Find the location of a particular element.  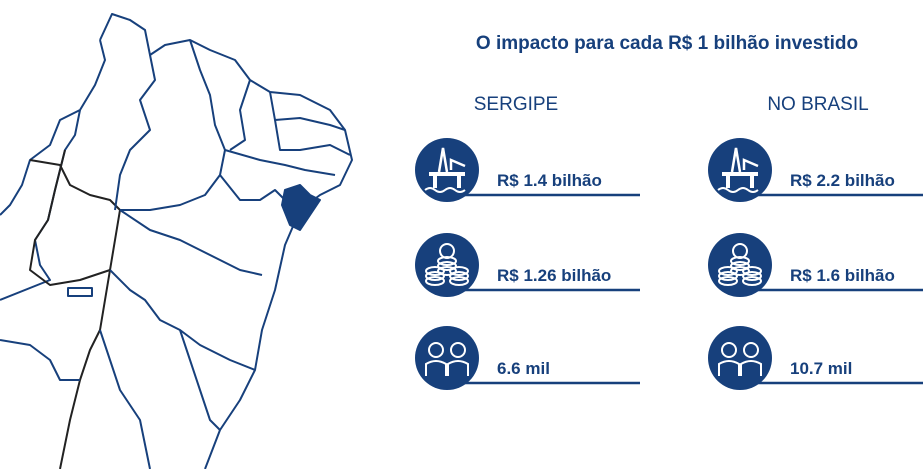

impact-value: R$ 1.26 bilhão is located at coordinates (554, 275).